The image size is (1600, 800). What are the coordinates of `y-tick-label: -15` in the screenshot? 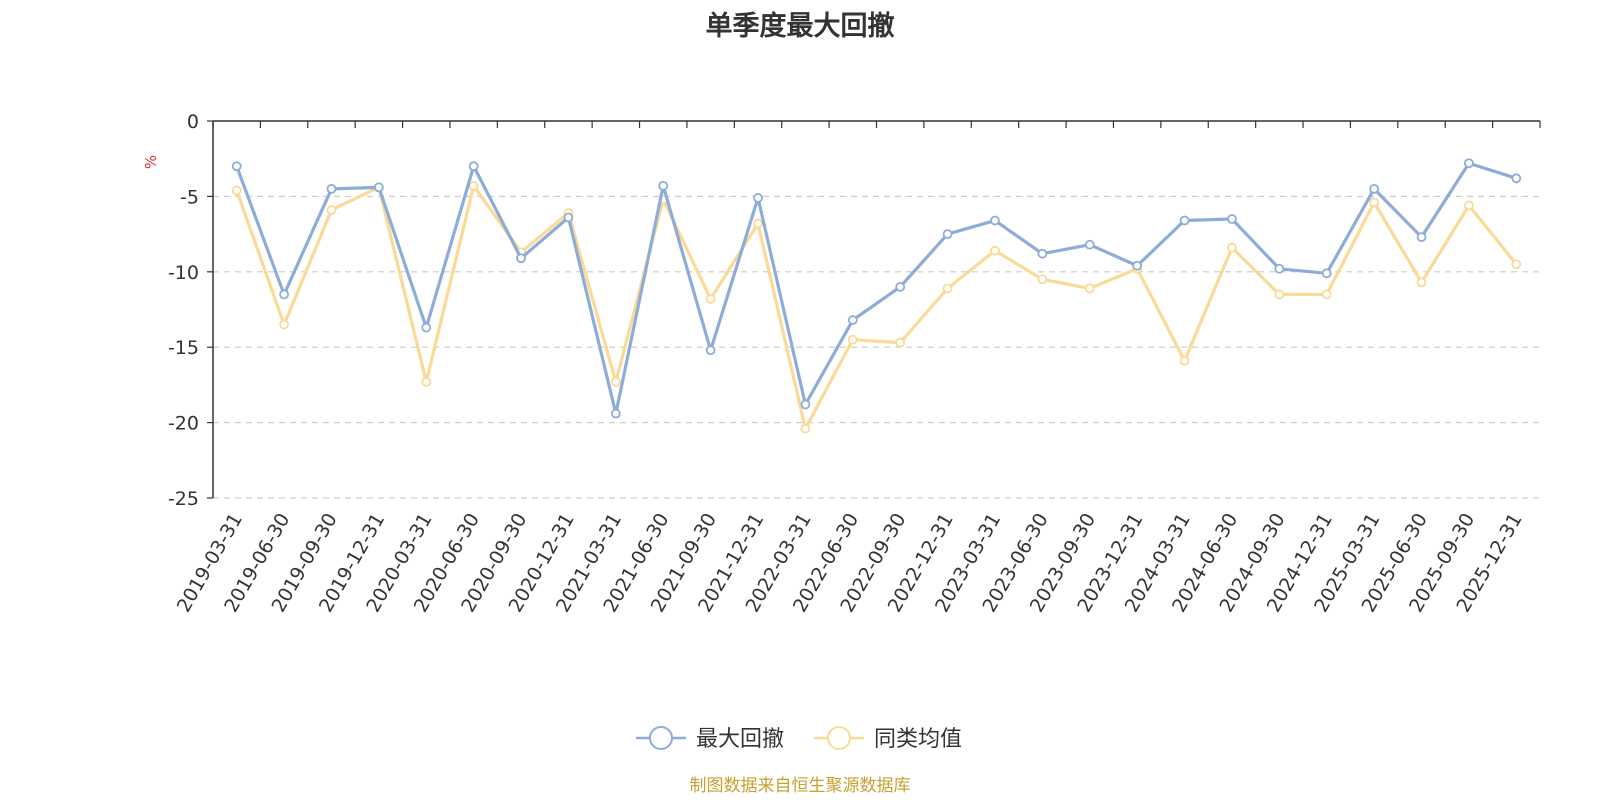 It's located at (183, 348).